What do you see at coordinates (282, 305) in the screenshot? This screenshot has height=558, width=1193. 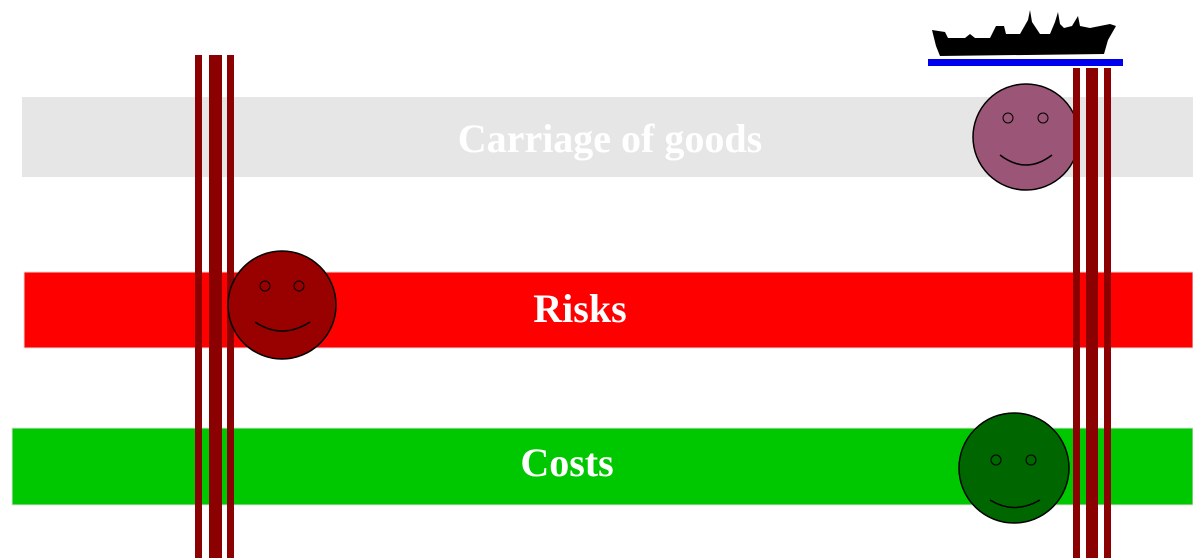 I see `smiley-risks` at bounding box center [282, 305].